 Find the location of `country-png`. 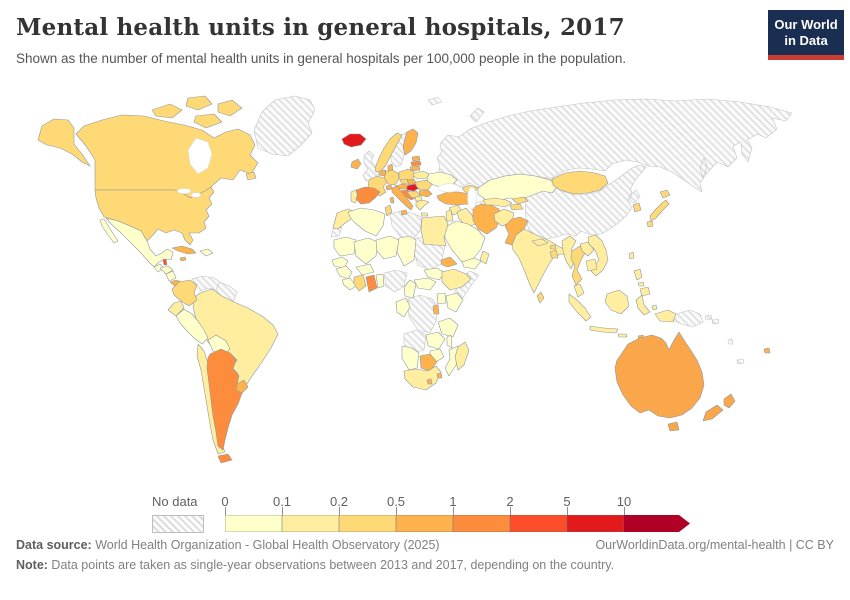

country-png is located at coordinates (688, 318).